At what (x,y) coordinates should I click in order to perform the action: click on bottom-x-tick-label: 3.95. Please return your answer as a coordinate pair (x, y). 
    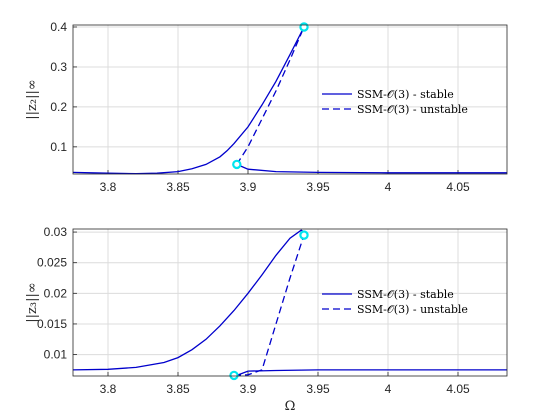
    Looking at the image, I should click on (318, 389).